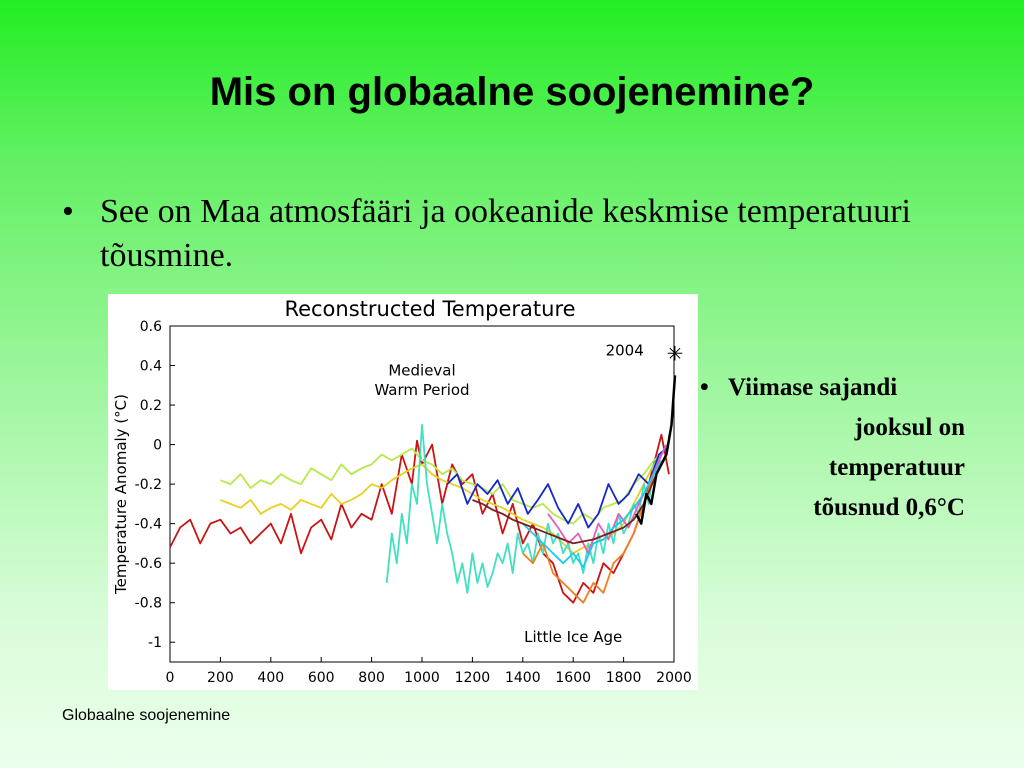 The image size is (1024, 768). What do you see at coordinates (220, 678) in the screenshot?
I see `x-tick-label-1: 200` at bounding box center [220, 678].